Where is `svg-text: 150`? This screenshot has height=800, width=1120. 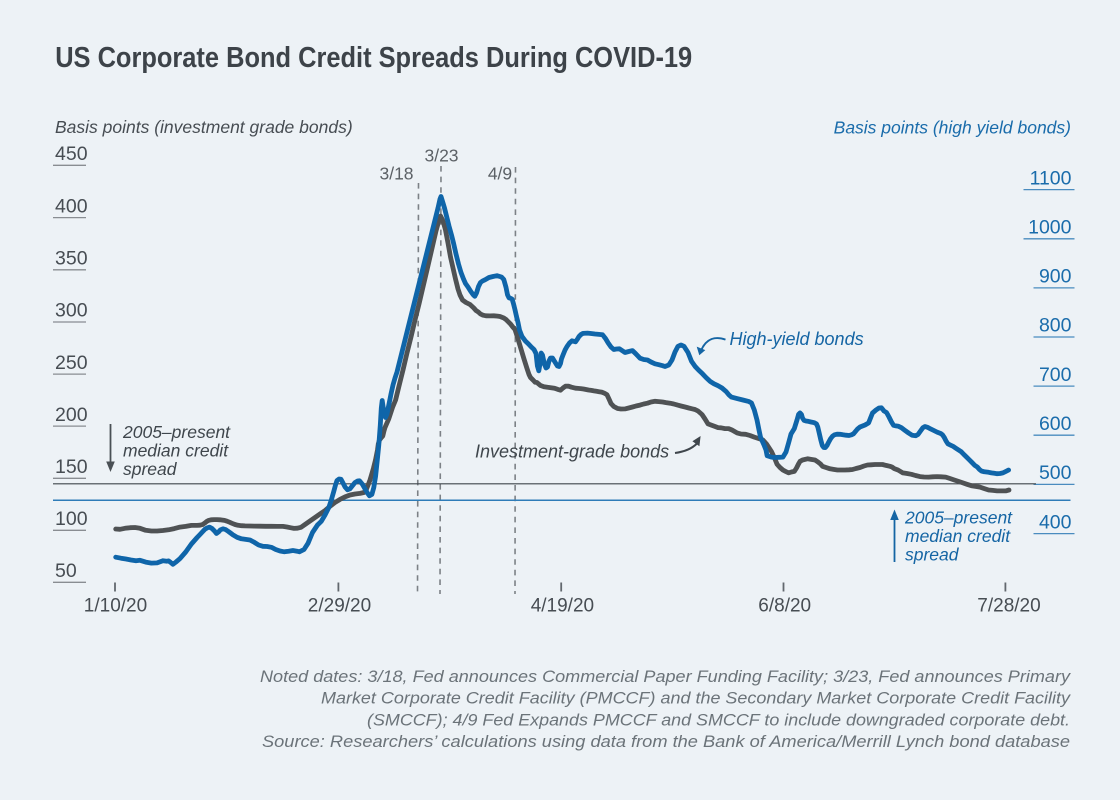
svg-text: 150 is located at coordinates (71, 467).